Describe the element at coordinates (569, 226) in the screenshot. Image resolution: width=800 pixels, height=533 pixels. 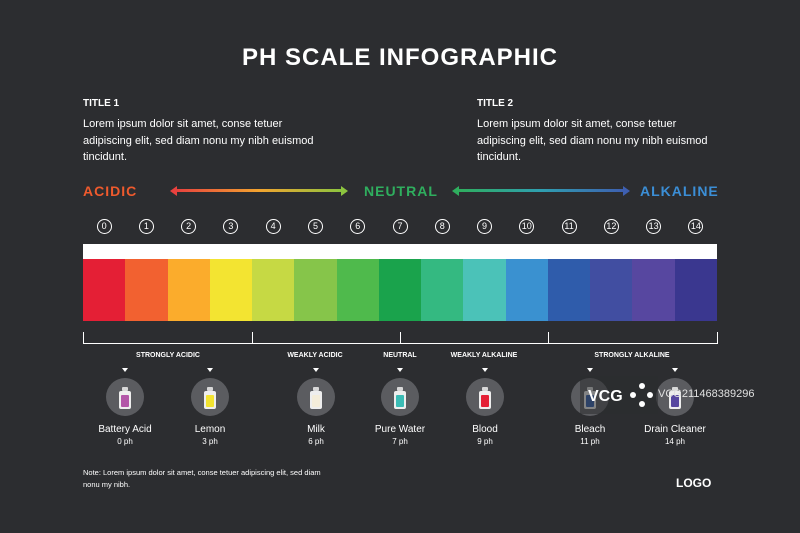
I see `ph-number-11: 11` at that location.